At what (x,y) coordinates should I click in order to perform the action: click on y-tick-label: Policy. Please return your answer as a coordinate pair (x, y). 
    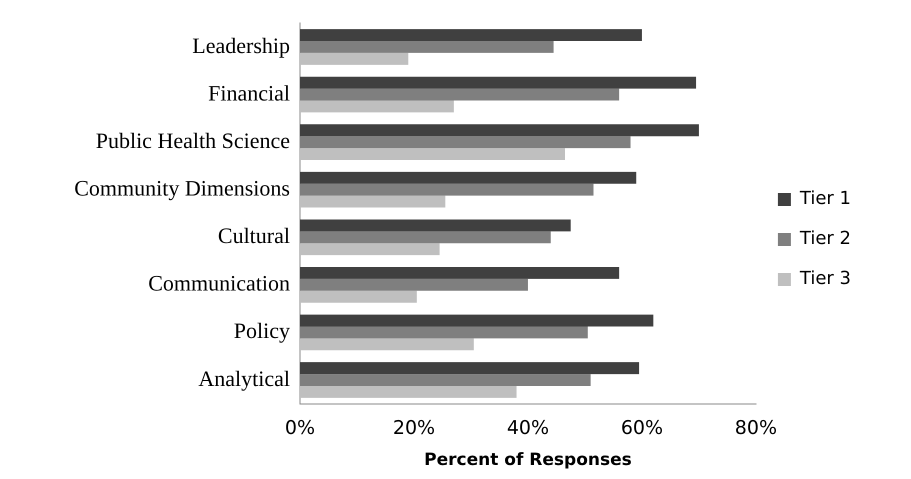
    Looking at the image, I should click on (262, 331).